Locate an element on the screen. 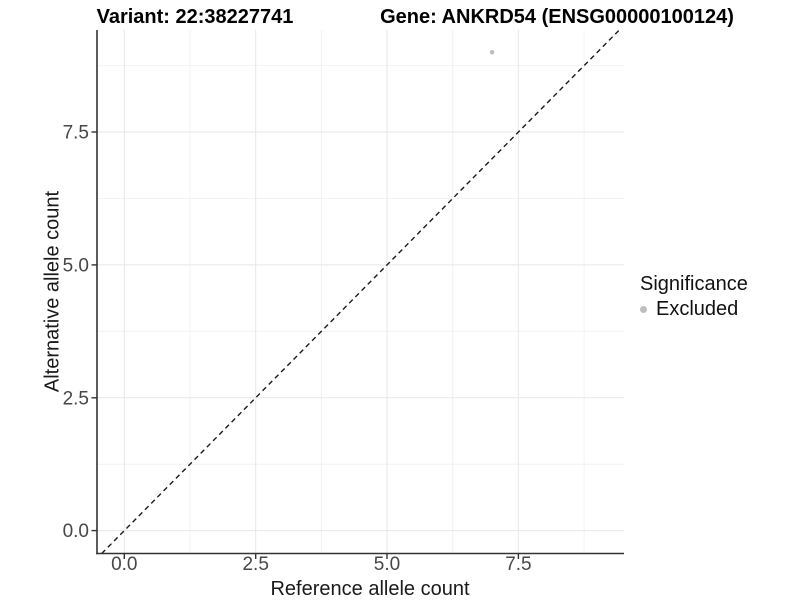  x-tick-label: 5.0 is located at coordinates (387, 564).